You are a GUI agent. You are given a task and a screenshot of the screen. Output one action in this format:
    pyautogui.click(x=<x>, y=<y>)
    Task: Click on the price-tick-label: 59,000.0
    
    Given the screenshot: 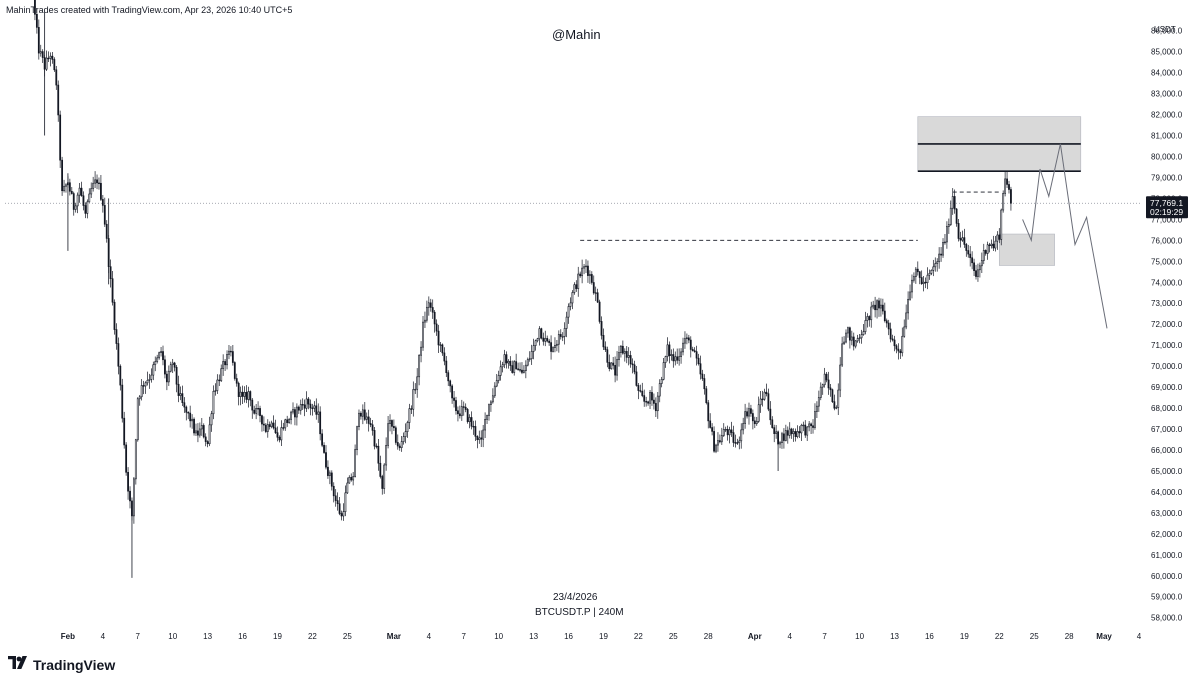 What is the action you would take?
    pyautogui.click(x=1167, y=597)
    